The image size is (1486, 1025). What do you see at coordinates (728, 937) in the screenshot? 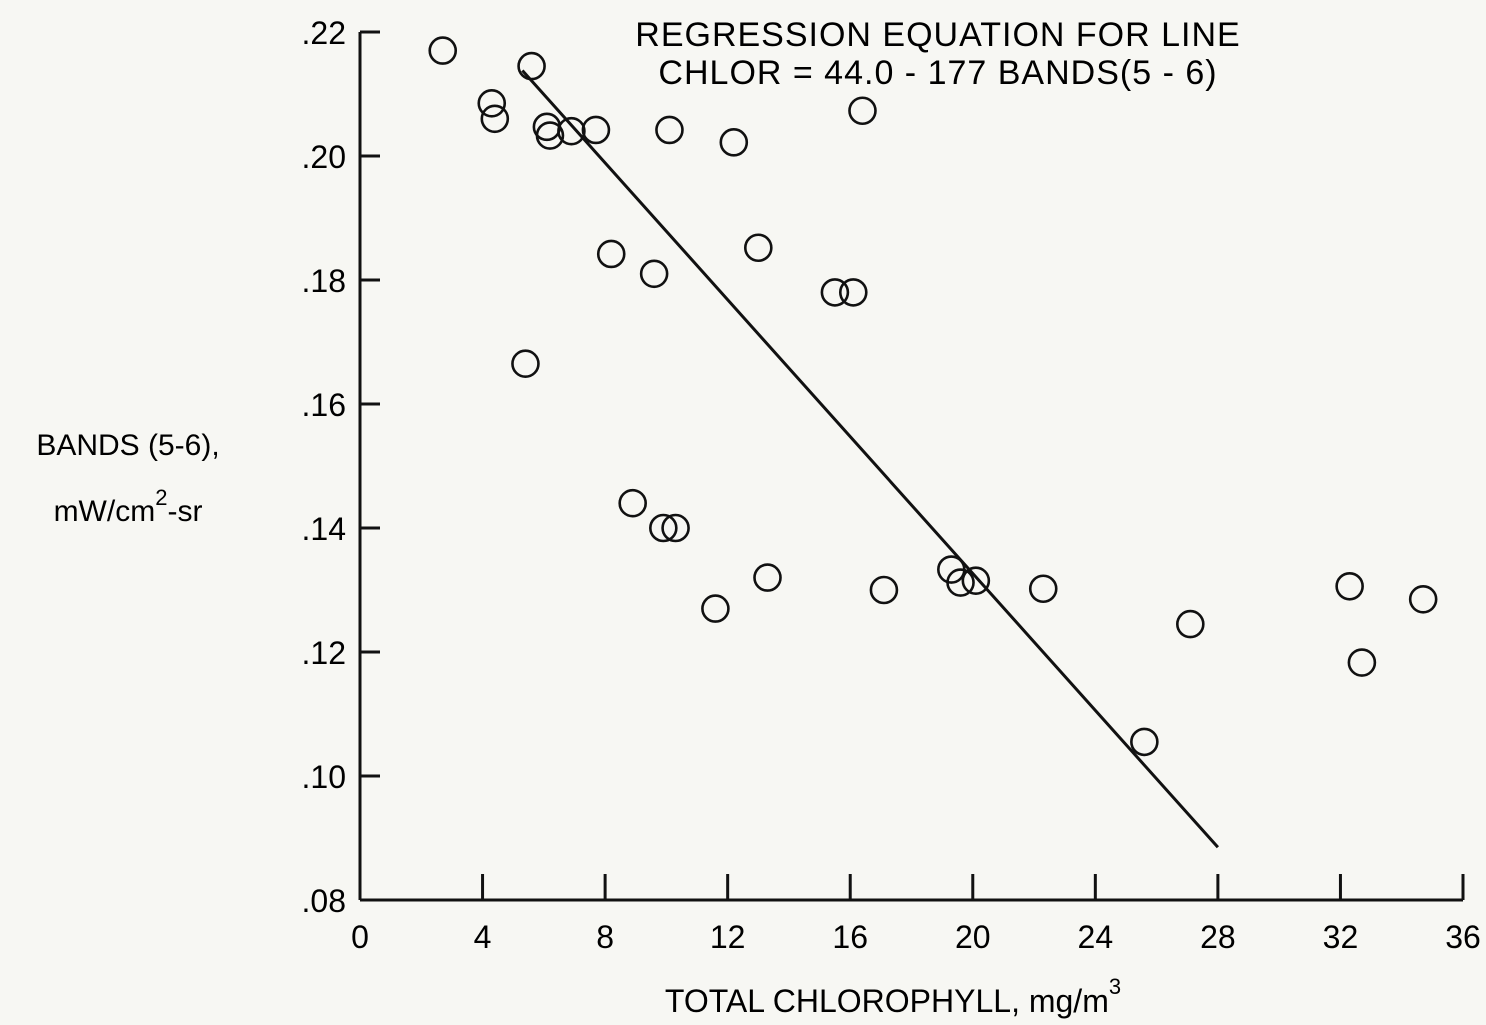
I see `x-tick-label: 12` at bounding box center [728, 937].